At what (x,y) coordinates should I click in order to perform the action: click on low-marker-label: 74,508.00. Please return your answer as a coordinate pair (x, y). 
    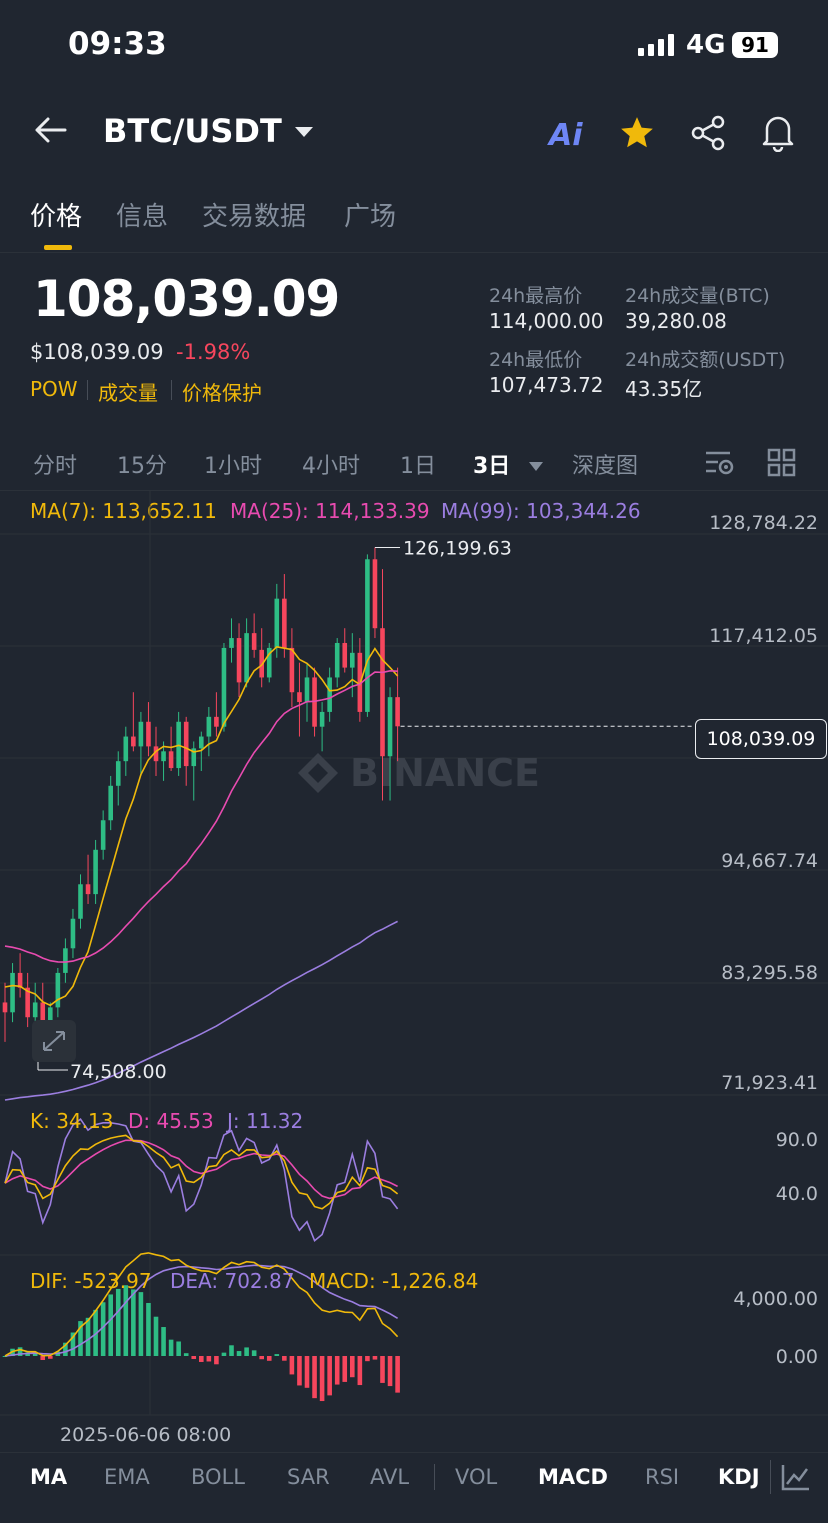
    Looking at the image, I should click on (118, 1072).